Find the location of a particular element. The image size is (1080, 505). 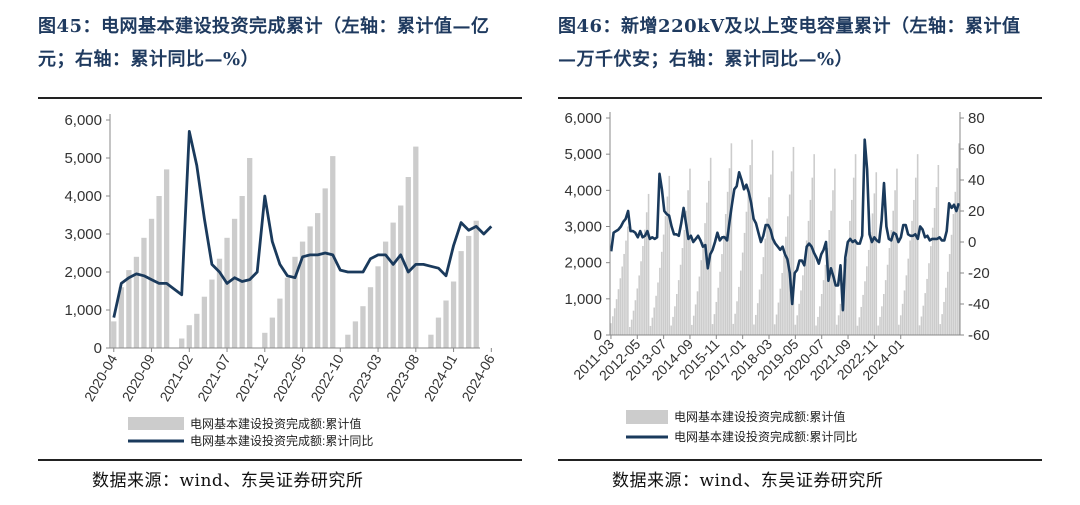

x-tick-label: 2024-01 is located at coordinates (441, 377).